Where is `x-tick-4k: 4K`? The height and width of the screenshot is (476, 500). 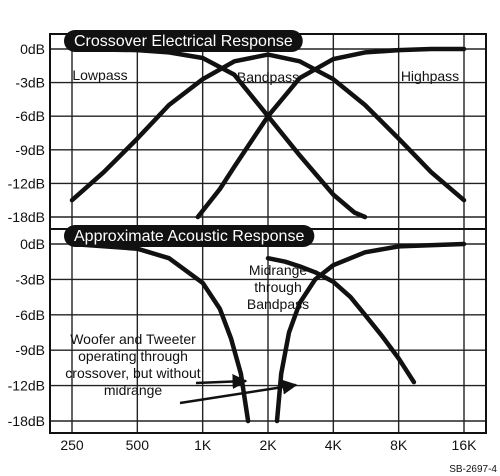
x-tick-4k: 4K is located at coordinates (334, 445).